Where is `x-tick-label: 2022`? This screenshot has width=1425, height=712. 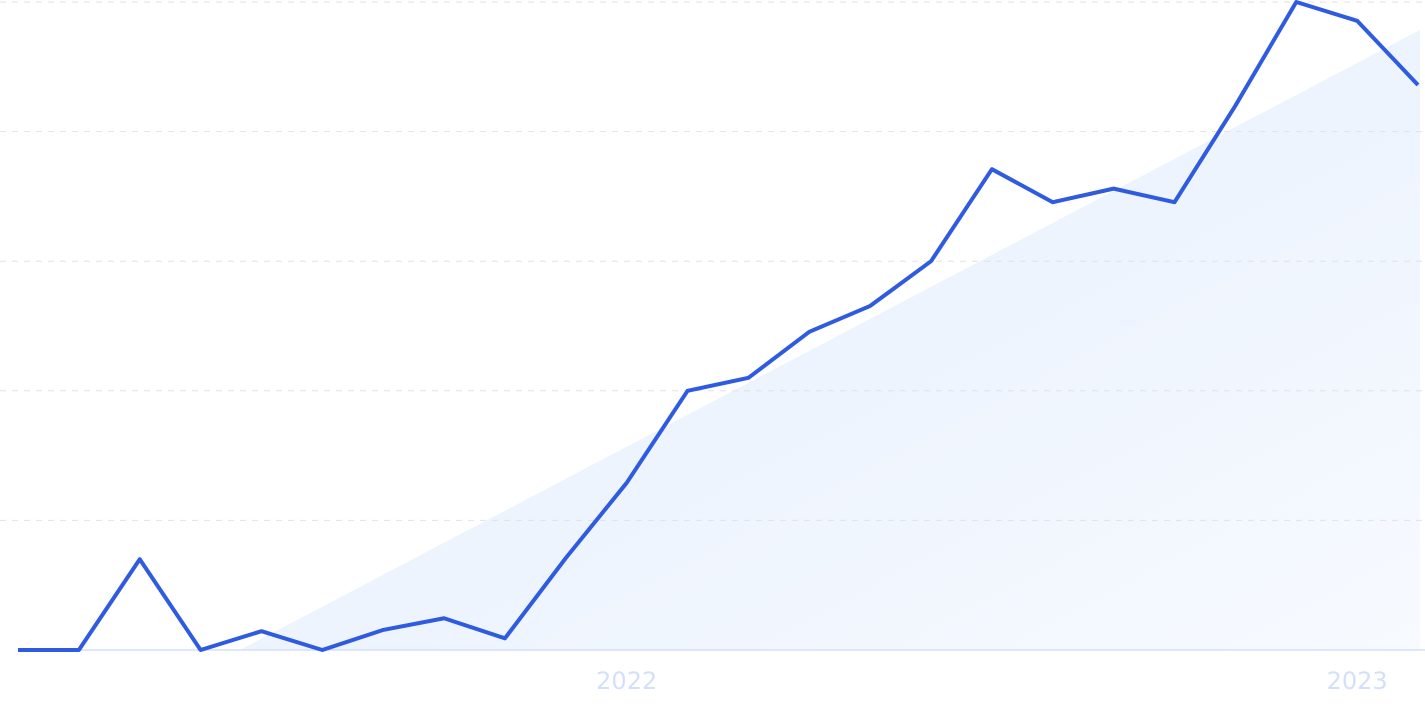 x-tick-label: 2022 is located at coordinates (626, 681).